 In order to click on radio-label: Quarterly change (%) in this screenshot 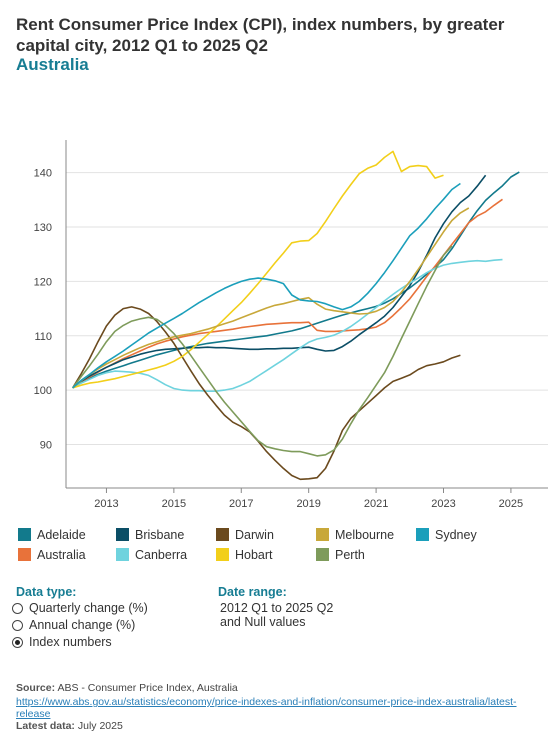, I will do `click(88, 608)`.